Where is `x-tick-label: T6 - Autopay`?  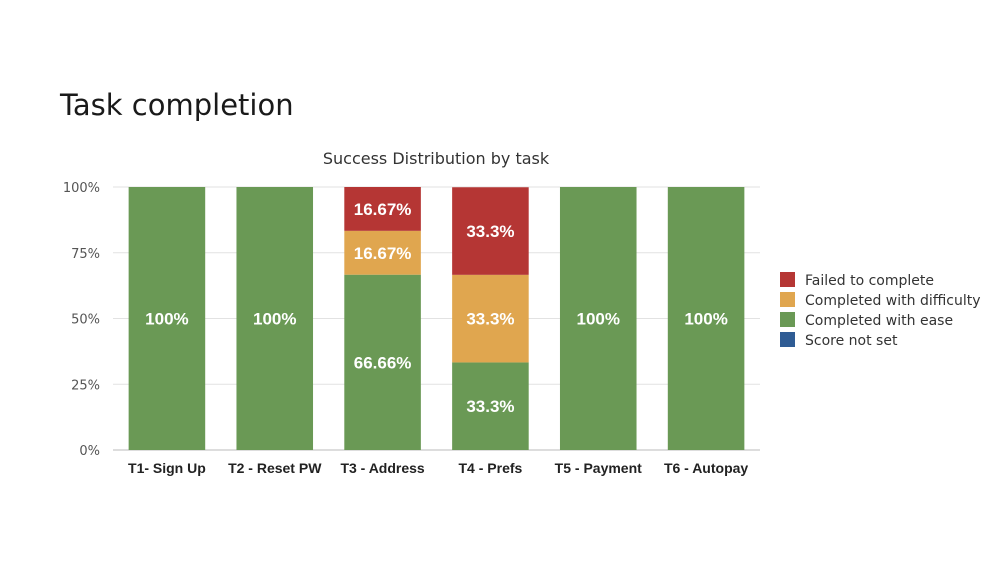
x-tick-label: T6 - Autopay is located at coordinates (706, 468).